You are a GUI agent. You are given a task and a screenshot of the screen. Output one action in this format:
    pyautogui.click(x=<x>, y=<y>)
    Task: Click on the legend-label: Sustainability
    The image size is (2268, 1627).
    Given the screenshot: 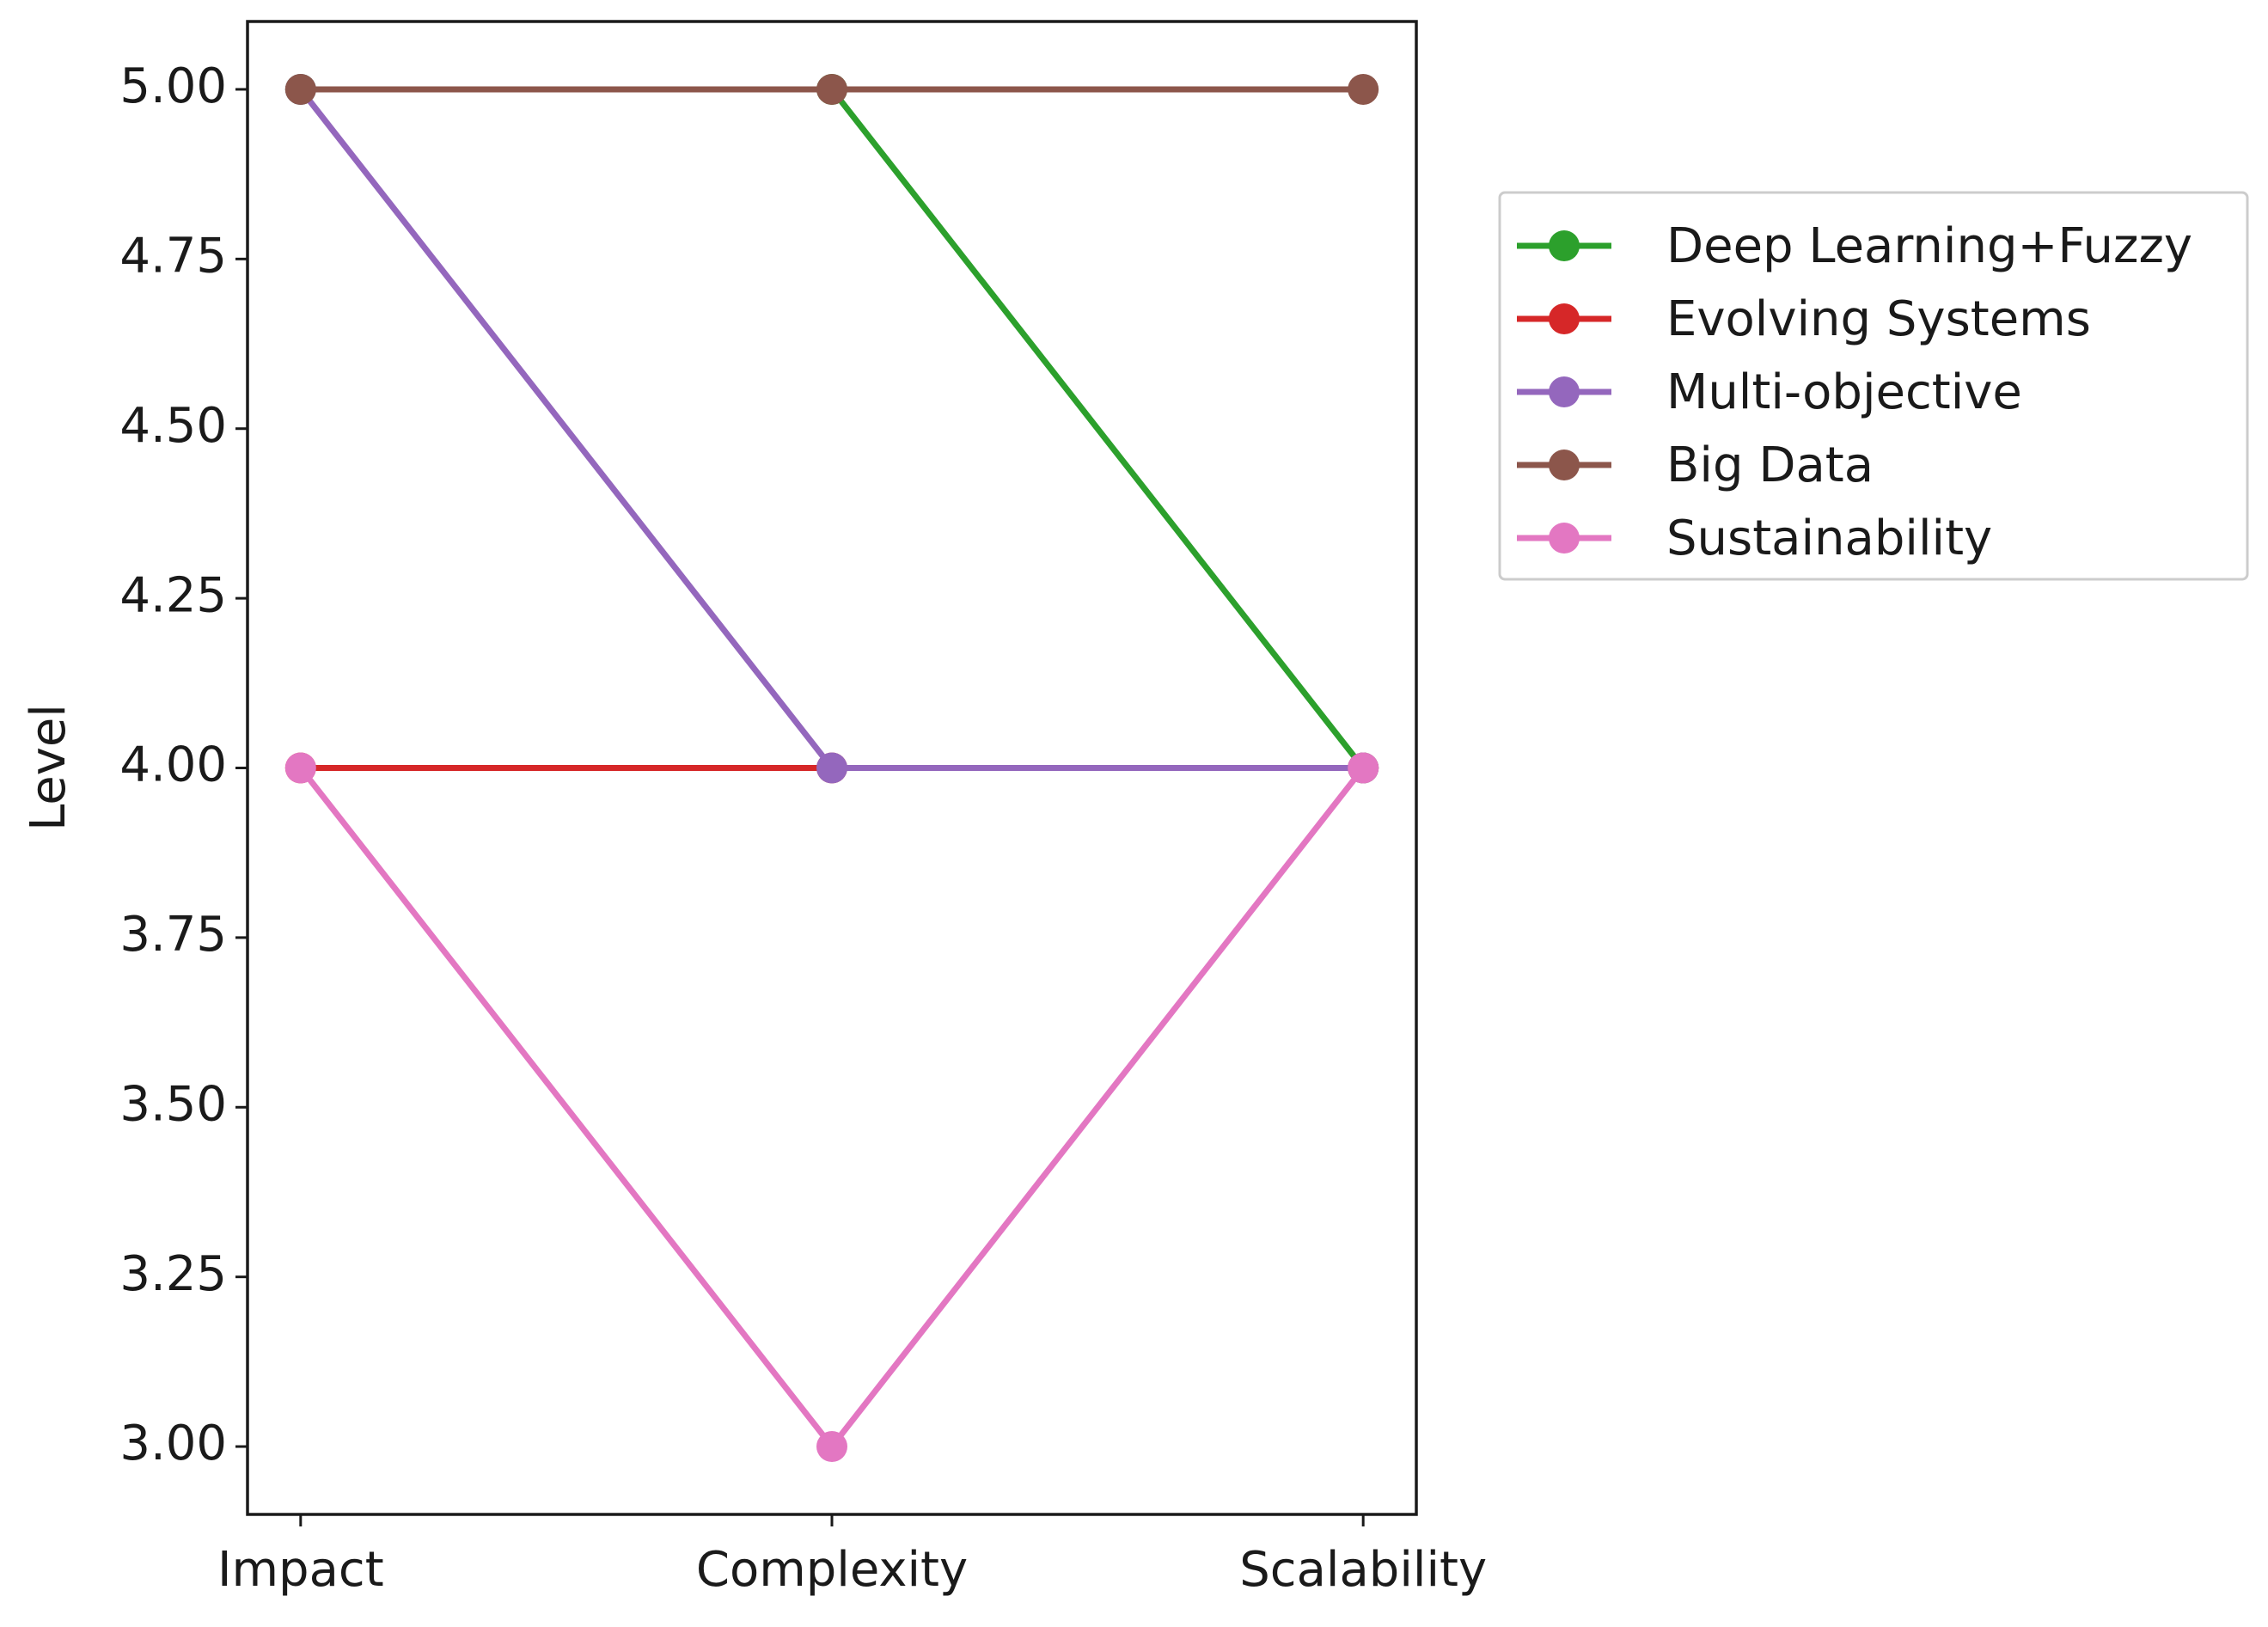 What is the action you would take?
    pyautogui.click(x=1829, y=538)
    